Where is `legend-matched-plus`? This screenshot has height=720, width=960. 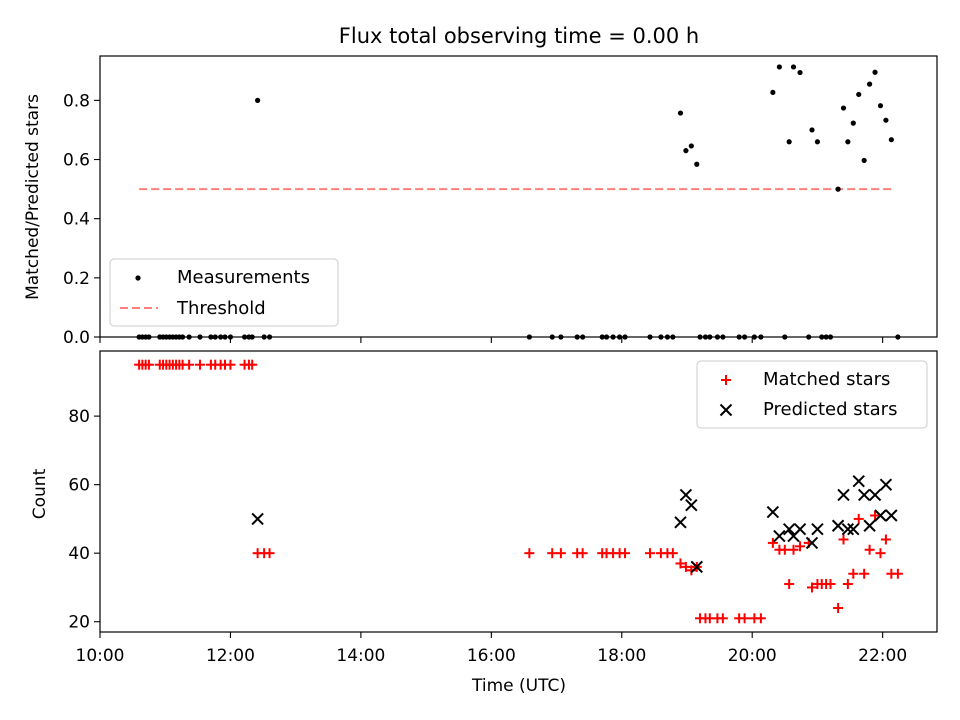
legend-matched-plus is located at coordinates (726, 380).